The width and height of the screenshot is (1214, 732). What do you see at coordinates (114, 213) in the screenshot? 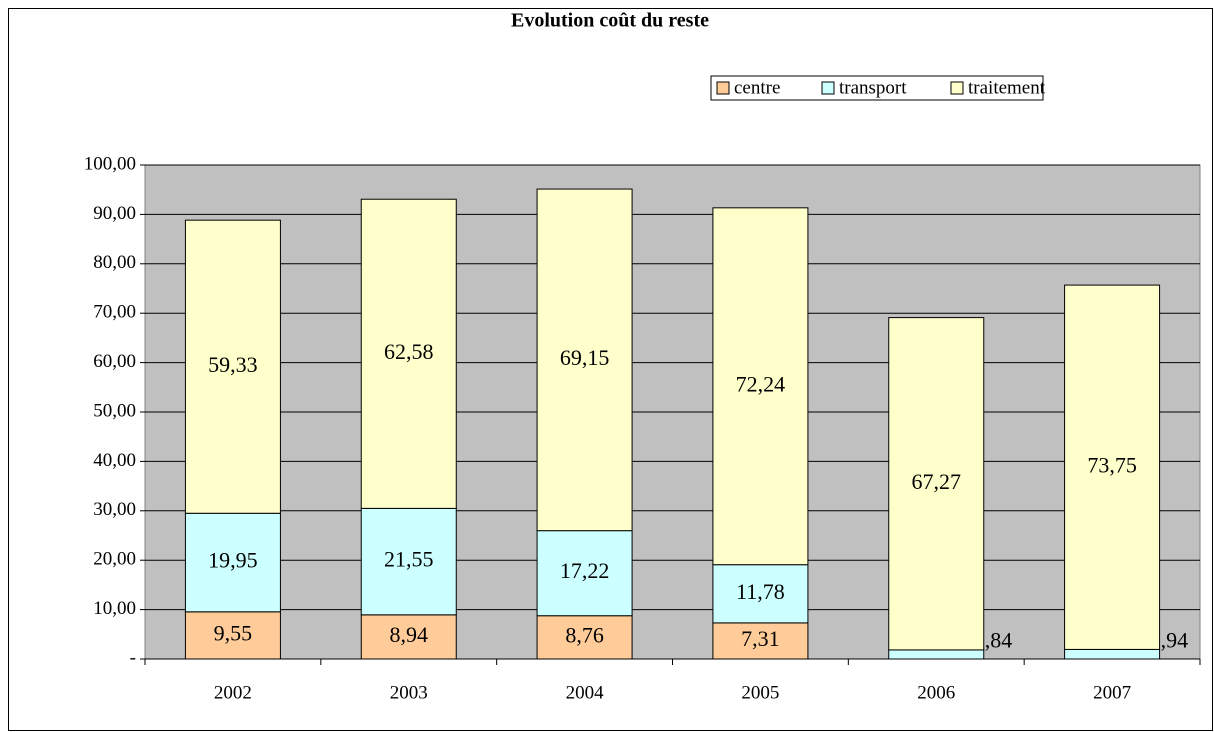
I see `y-tick-label: 90,00` at bounding box center [114, 213].